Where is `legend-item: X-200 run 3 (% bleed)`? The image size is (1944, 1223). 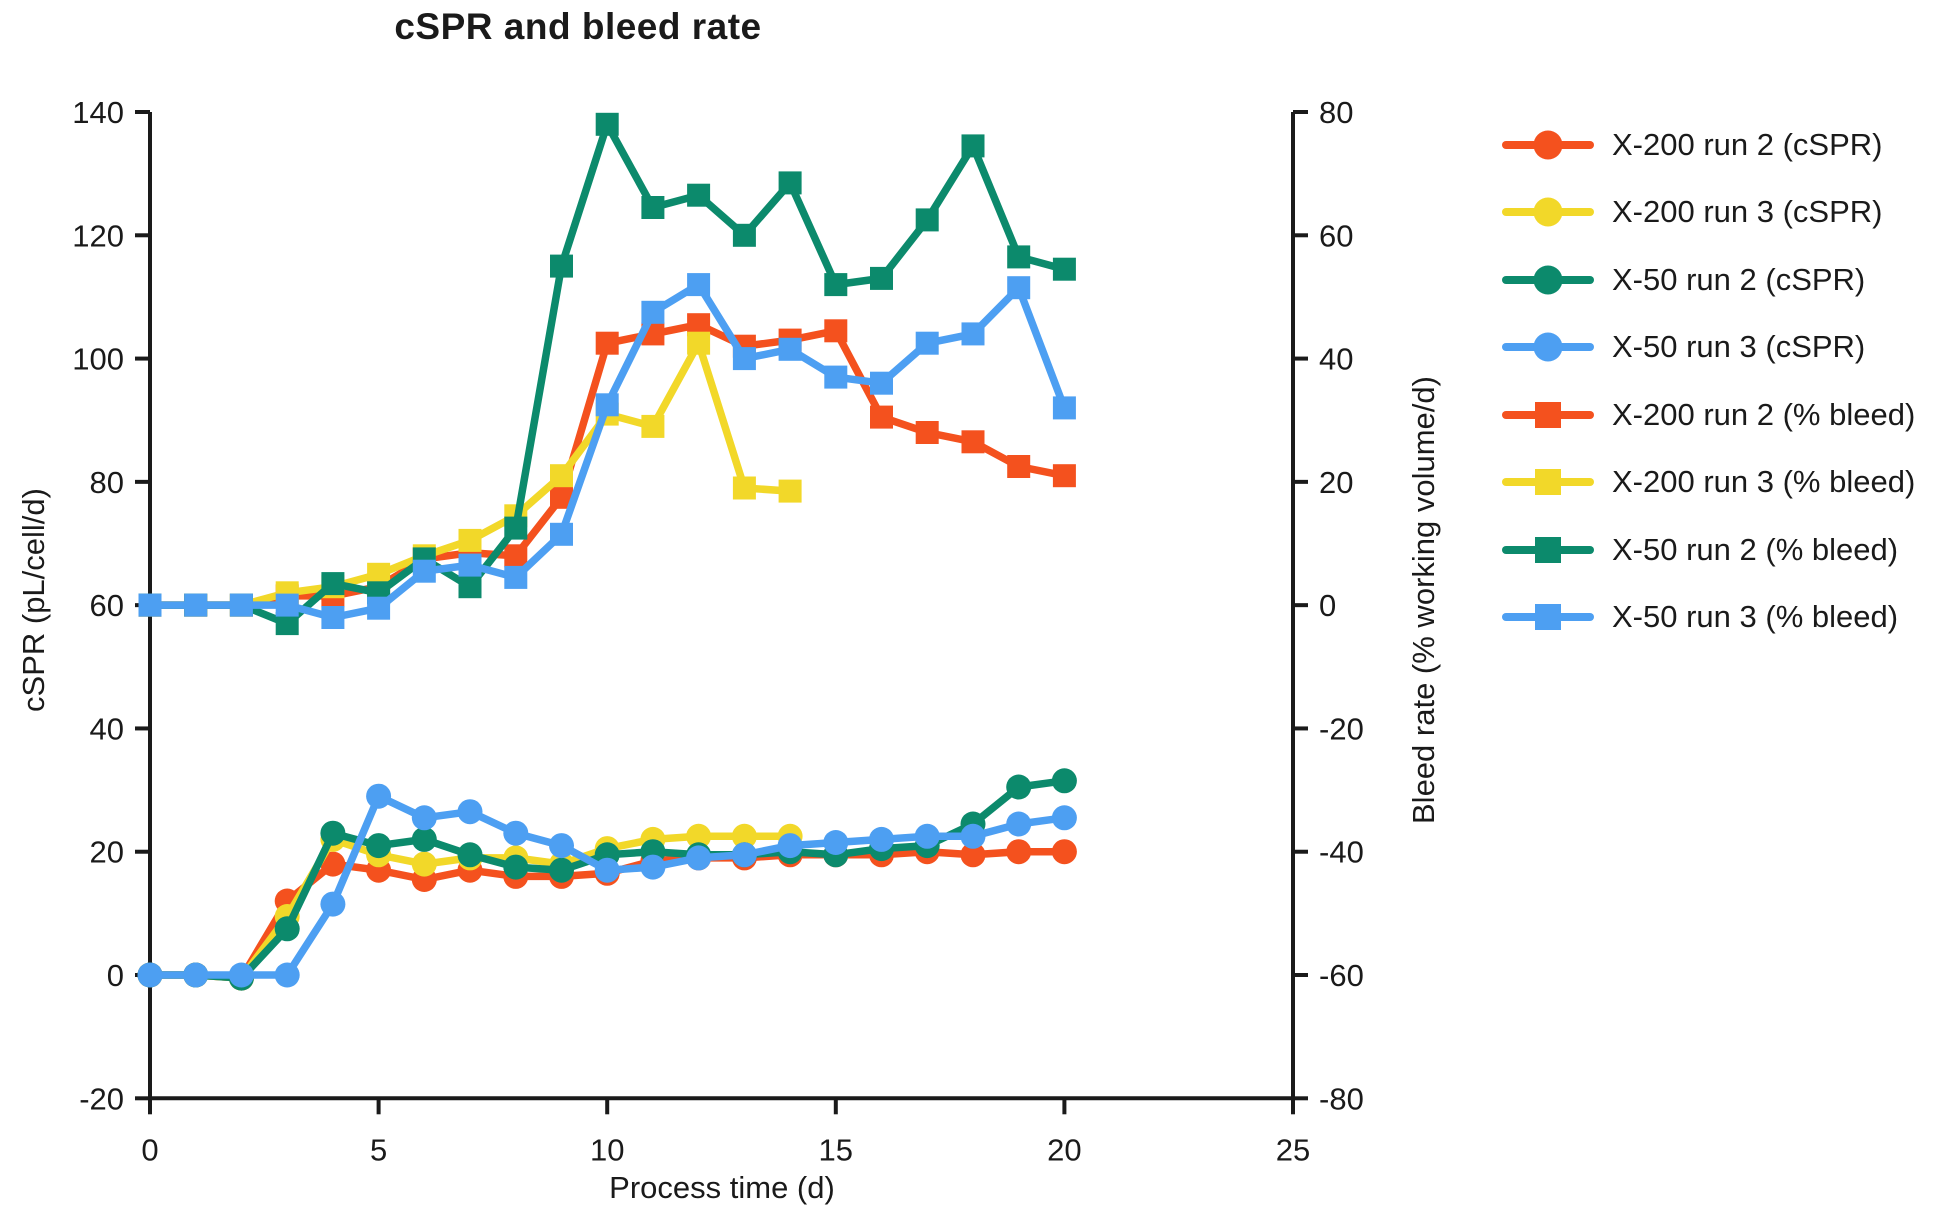 legend-item: X-200 run 3 (% bleed) is located at coordinates (1708, 483).